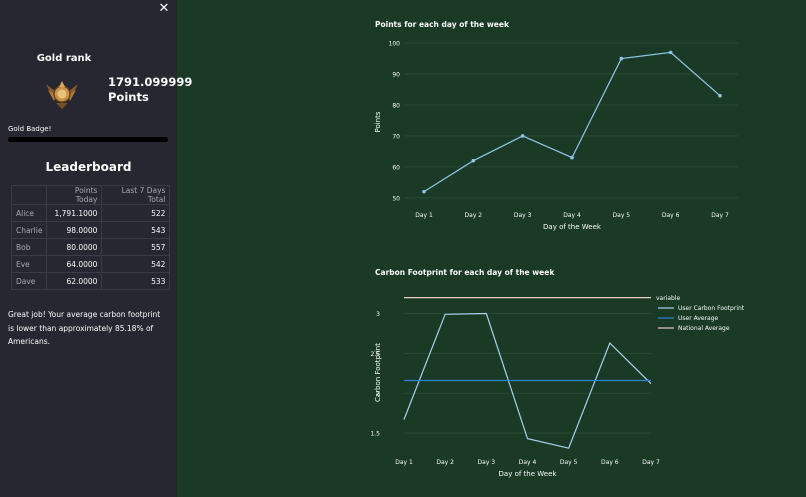  What do you see at coordinates (74, 195) in the screenshot?
I see `table-header: Points Today` at bounding box center [74, 195].